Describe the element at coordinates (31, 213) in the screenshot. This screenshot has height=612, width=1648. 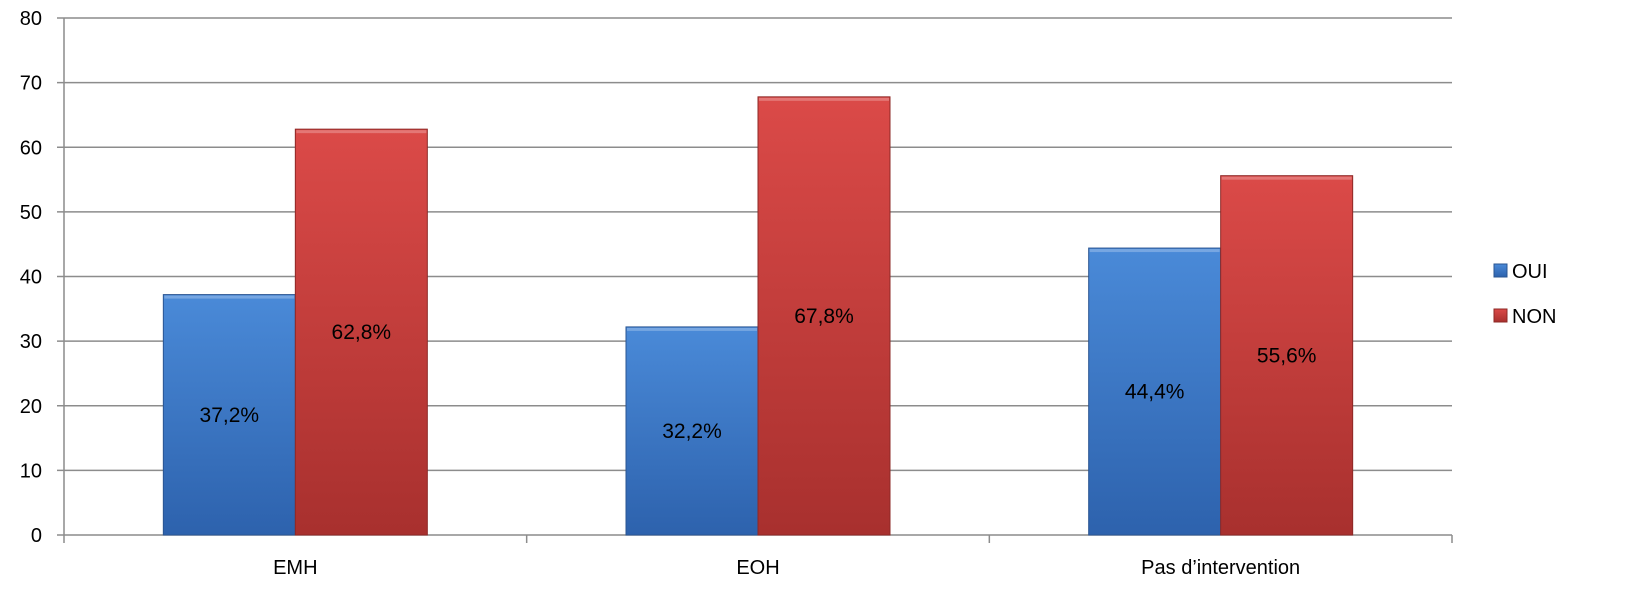
I see `y-tick-label: 50` at that location.